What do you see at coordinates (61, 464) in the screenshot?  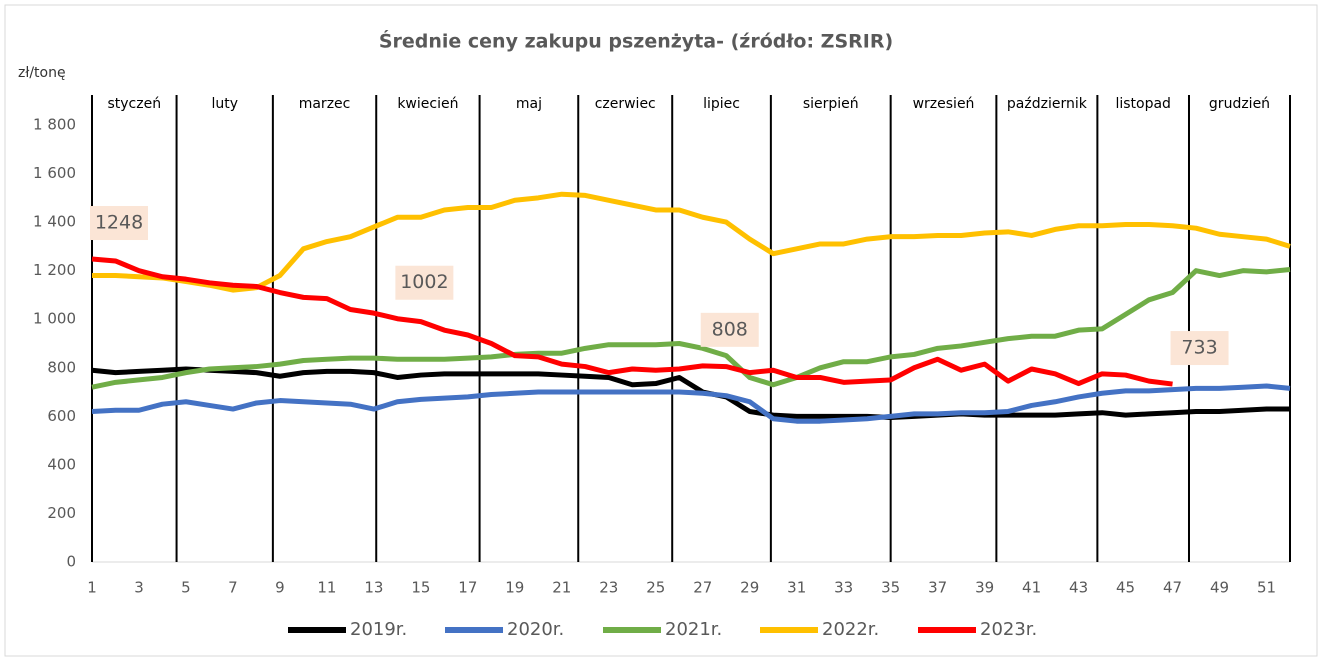 I see `y-tick-label: 400` at bounding box center [61, 464].